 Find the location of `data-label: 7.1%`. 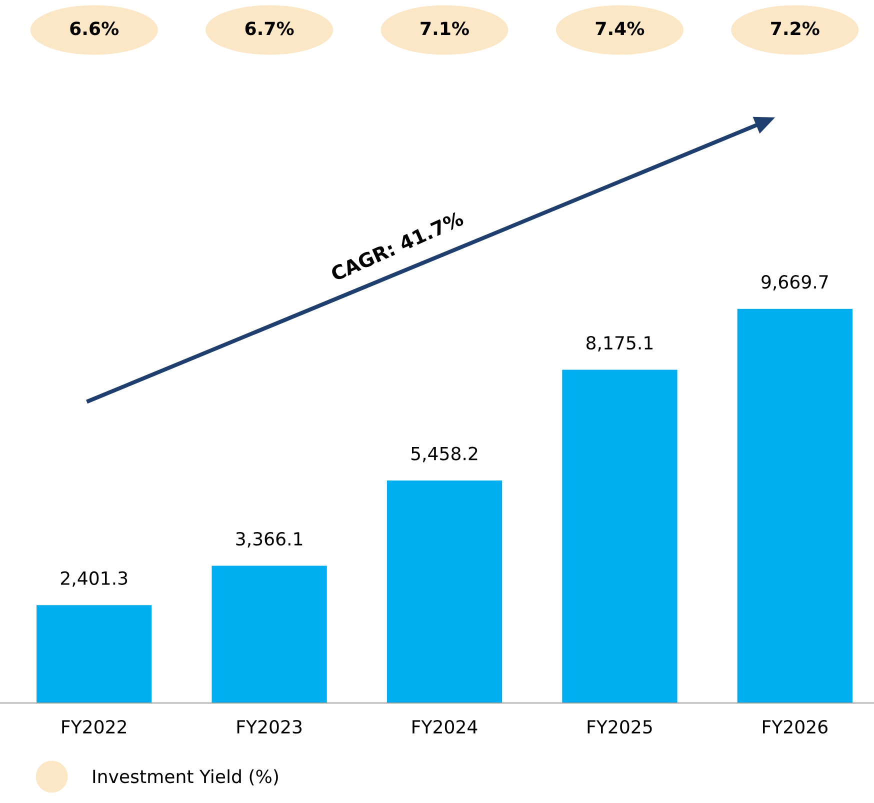

data-label: 7.1% is located at coordinates (444, 29).